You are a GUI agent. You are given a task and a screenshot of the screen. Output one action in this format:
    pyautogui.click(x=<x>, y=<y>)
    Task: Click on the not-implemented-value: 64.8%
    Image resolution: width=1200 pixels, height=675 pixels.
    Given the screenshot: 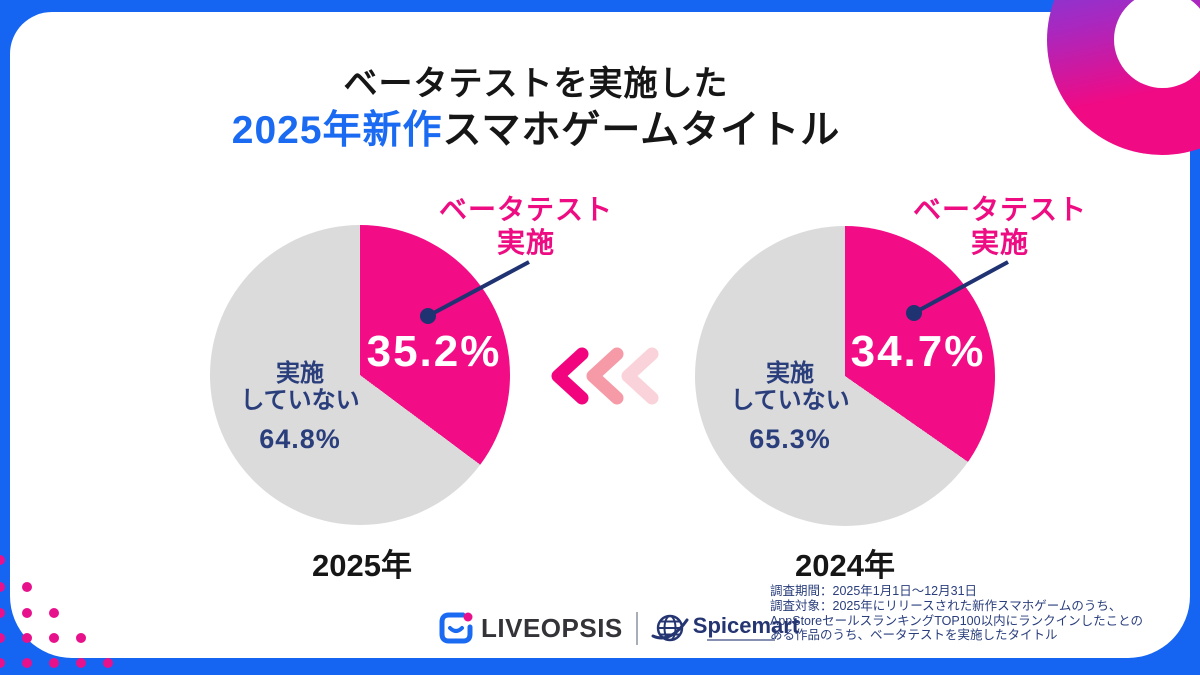 What is the action you would take?
    pyautogui.click(x=300, y=439)
    